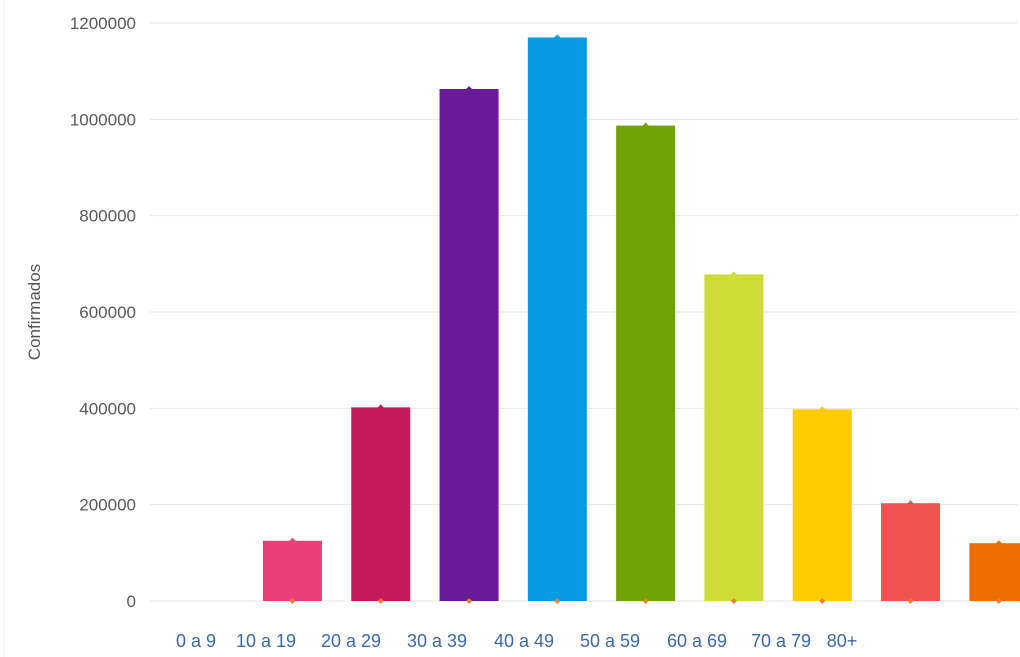 The width and height of the screenshot is (1020, 657). I want to click on y-tick-label: 1200000, so click(103, 23).